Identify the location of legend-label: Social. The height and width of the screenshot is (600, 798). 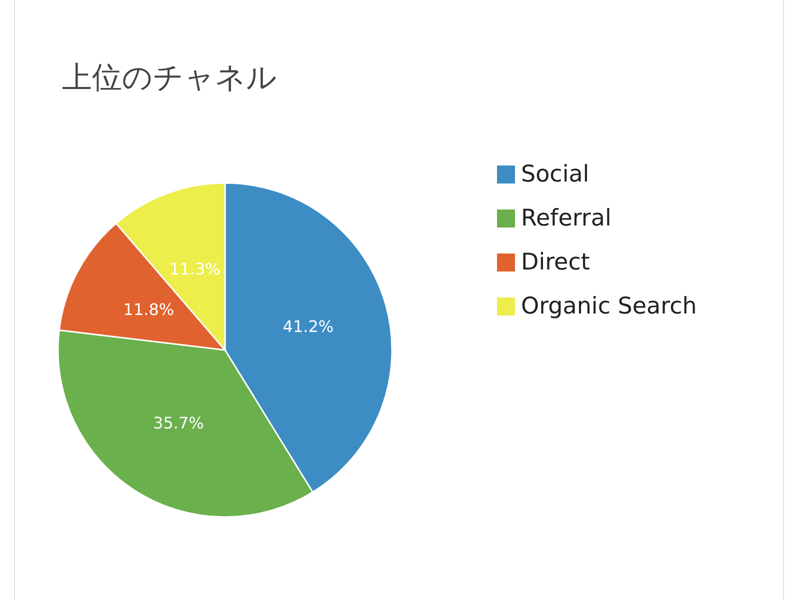
(555, 175).